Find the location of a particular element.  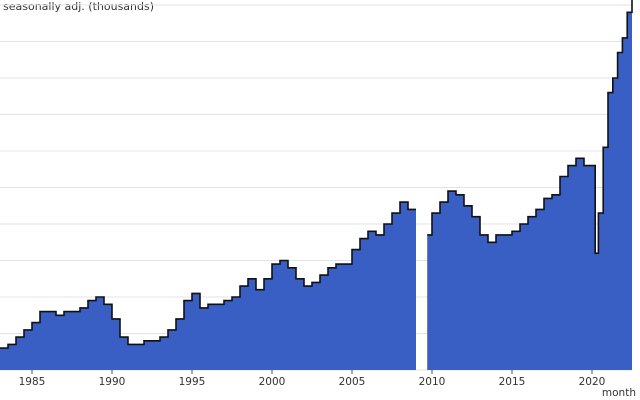

x-tick-label: 2020 is located at coordinates (592, 382).